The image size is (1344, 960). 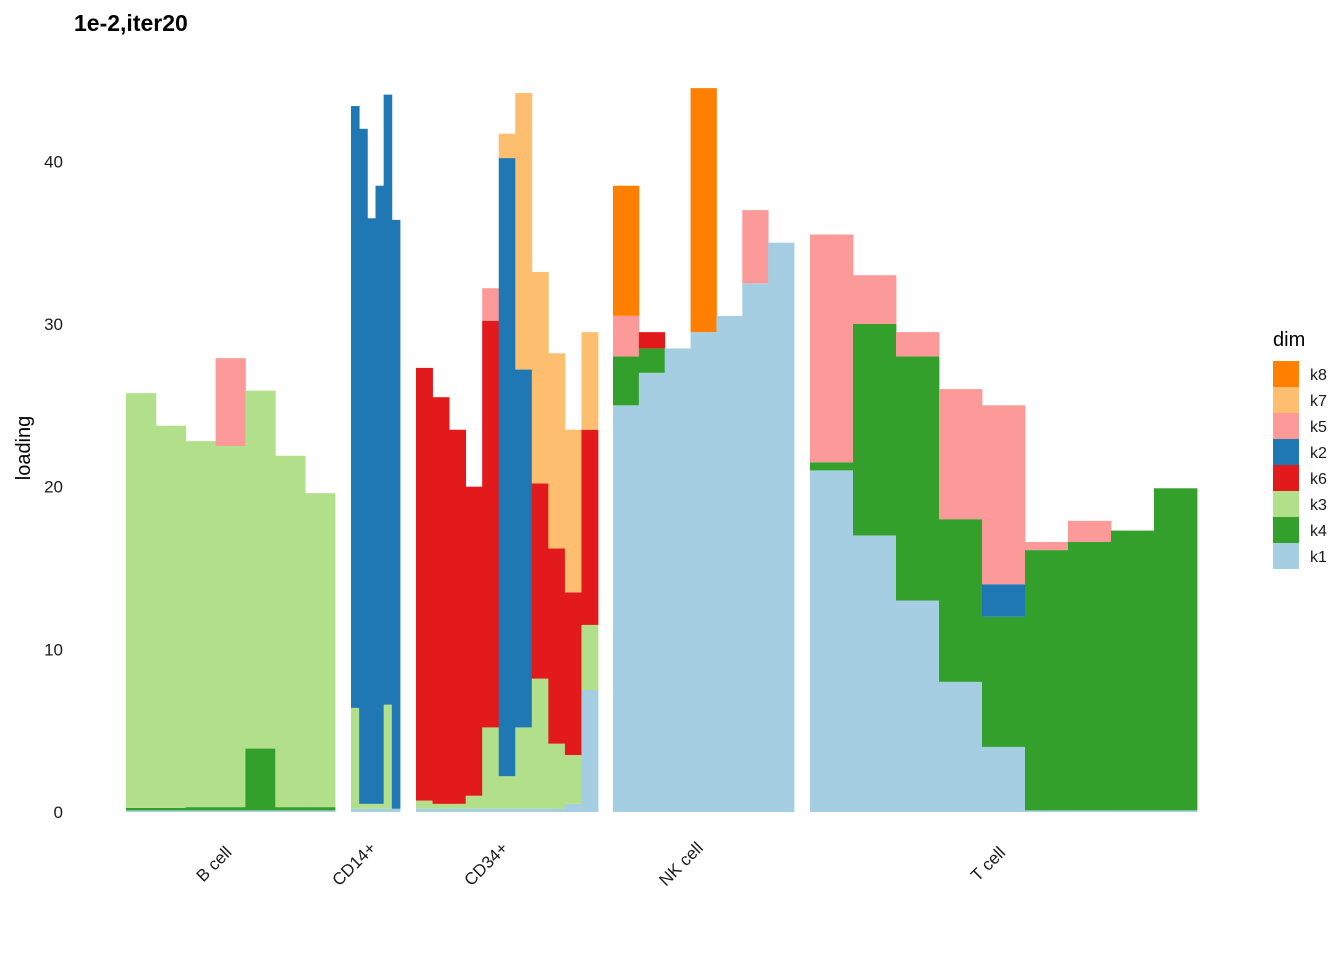 What do you see at coordinates (1318, 479) in the screenshot?
I see `legend-label-k6: k6` at bounding box center [1318, 479].